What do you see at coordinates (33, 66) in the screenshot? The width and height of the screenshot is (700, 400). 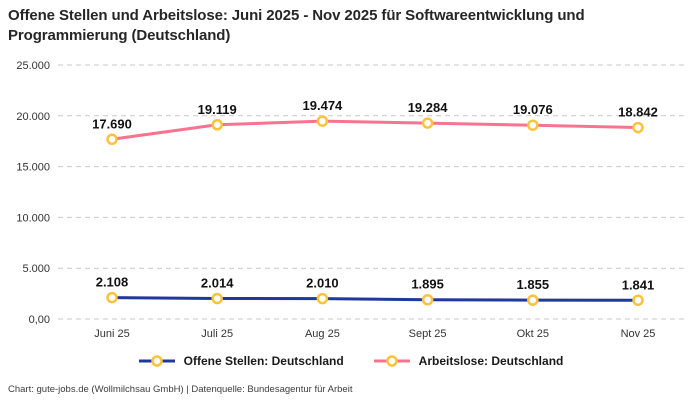 I see `y-axis-tick-label: 25.000` at bounding box center [33, 66].